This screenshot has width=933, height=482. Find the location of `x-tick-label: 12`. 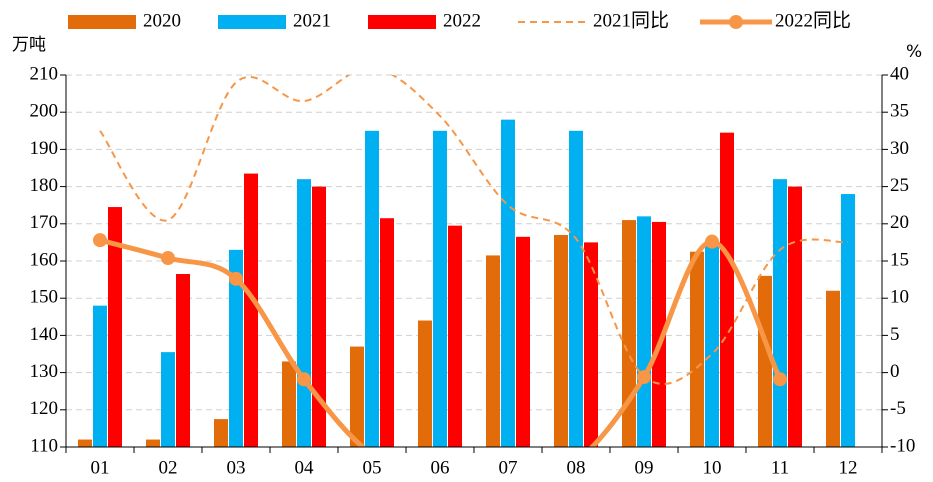

x-tick-label: 12 is located at coordinates (848, 467).